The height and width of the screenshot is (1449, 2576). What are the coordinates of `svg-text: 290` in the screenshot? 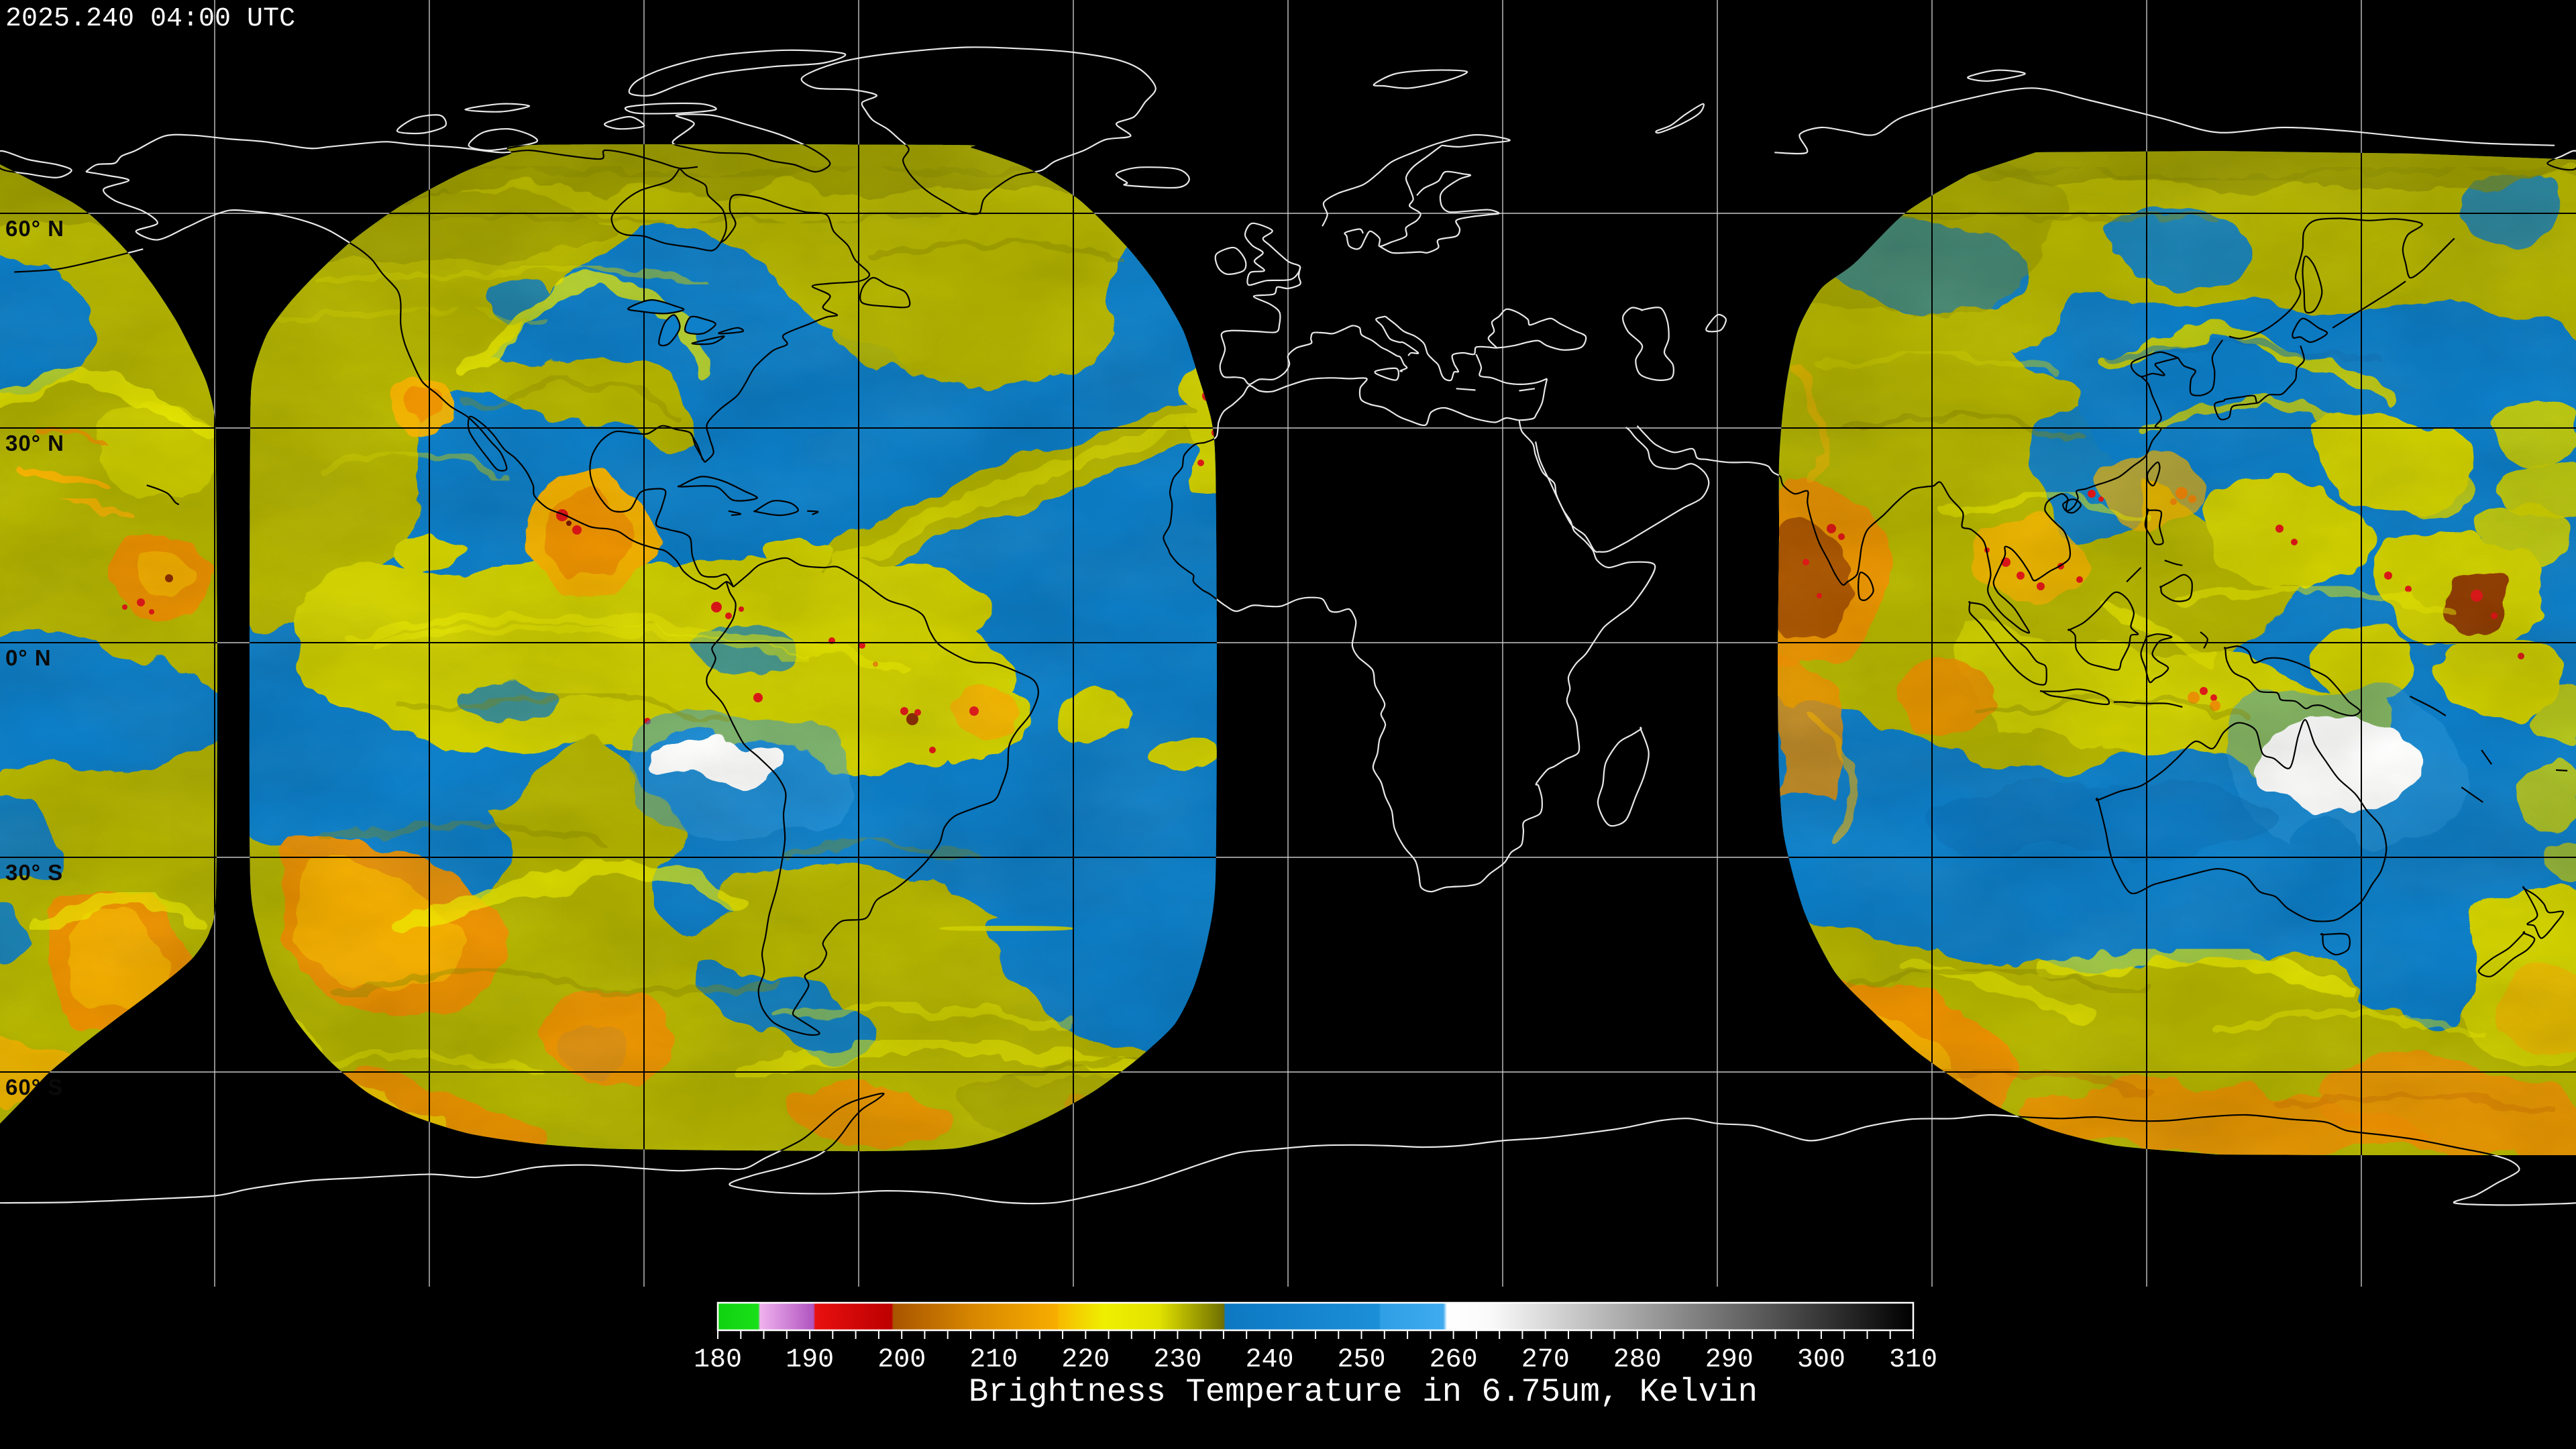 It's located at (1729, 1360).